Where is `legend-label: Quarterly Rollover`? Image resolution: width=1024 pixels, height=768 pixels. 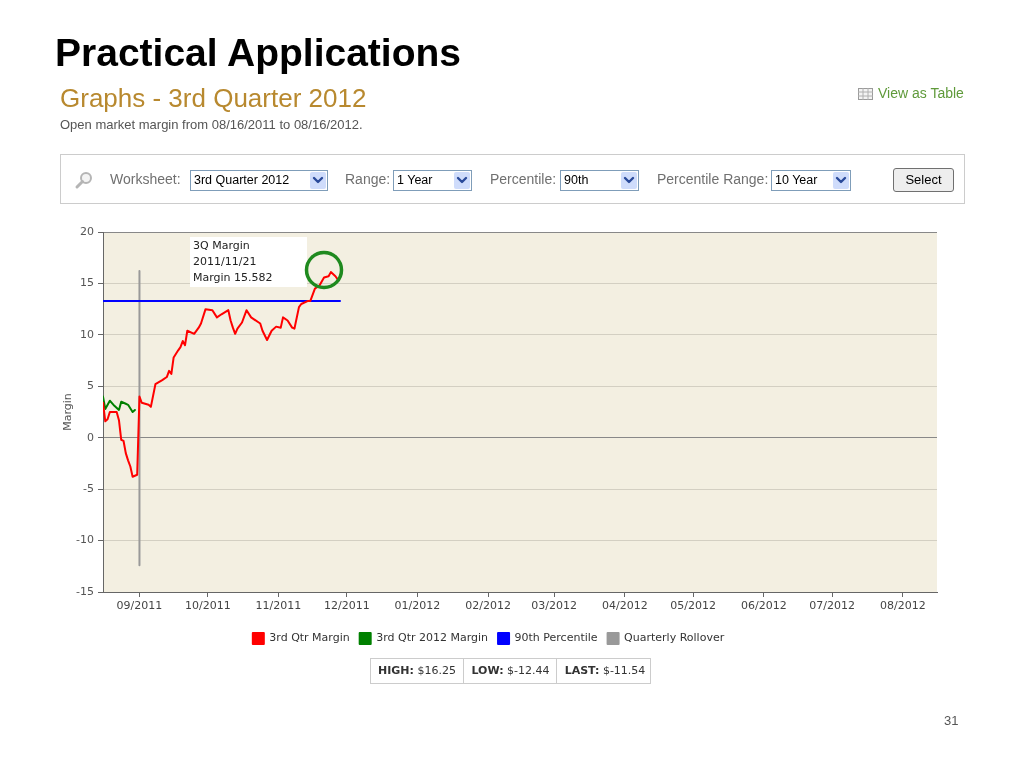 legend-label: Quarterly Rollover is located at coordinates (674, 638).